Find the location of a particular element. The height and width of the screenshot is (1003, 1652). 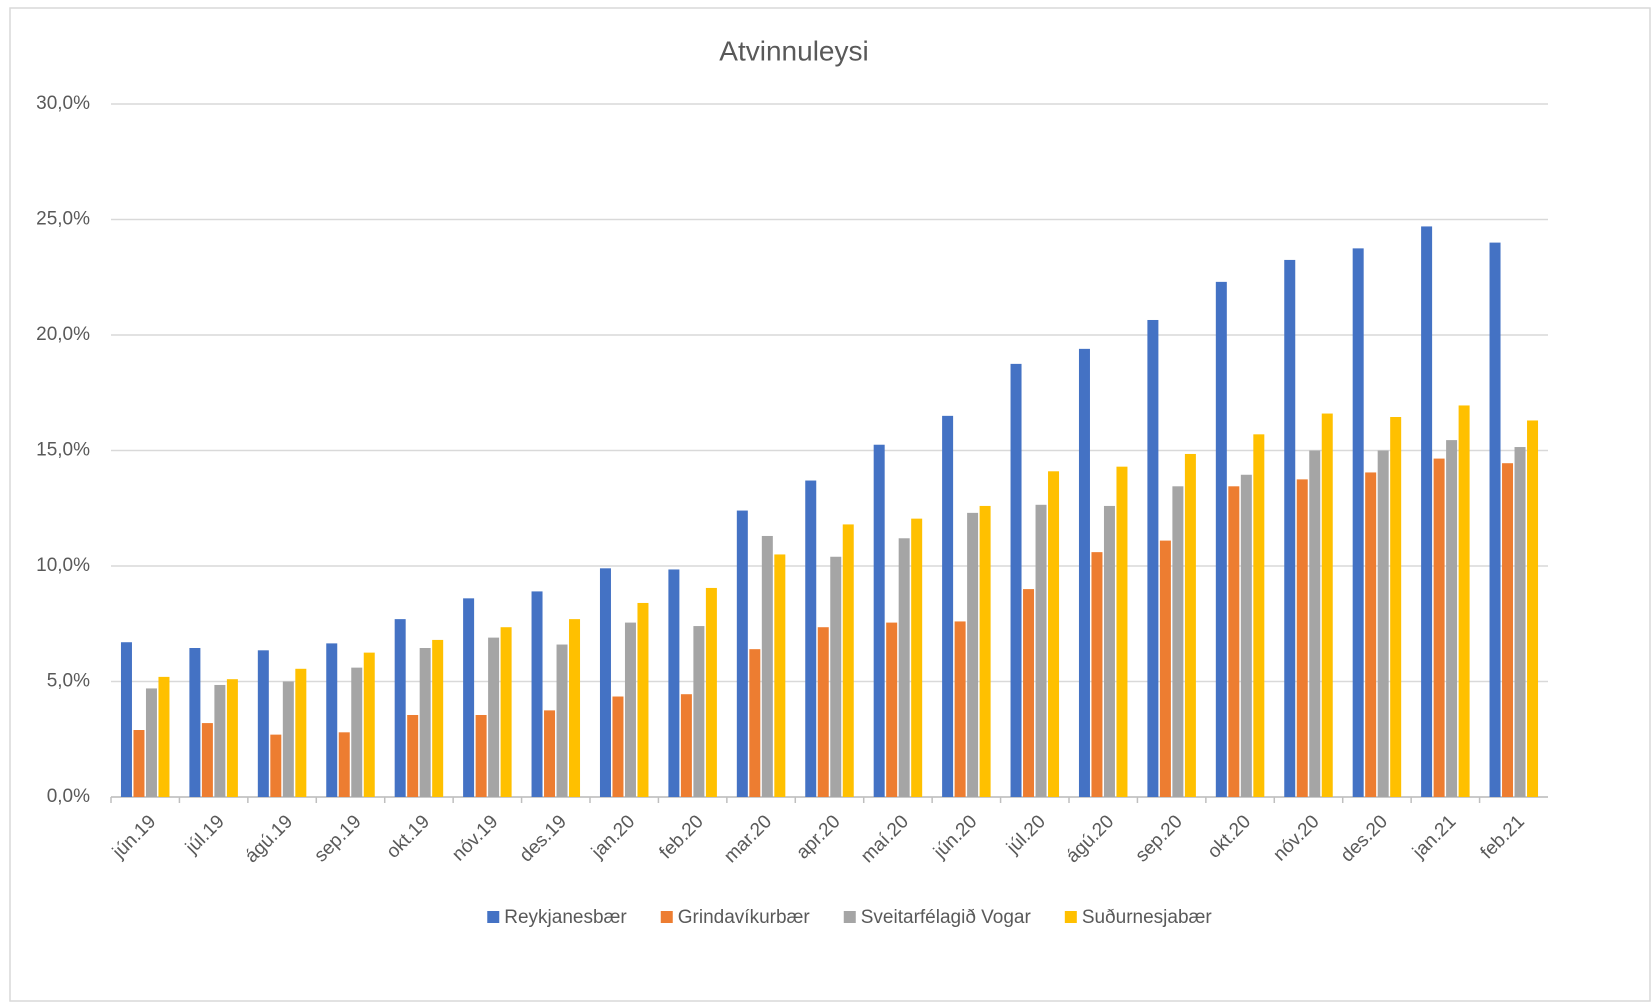

legend-label: Reykjanesbær is located at coordinates (565, 917).